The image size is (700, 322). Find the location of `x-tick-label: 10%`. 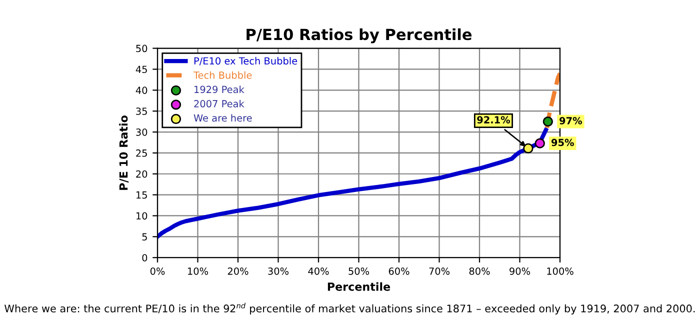

x-tick-label: 10% is located at coordinates (198, 271).